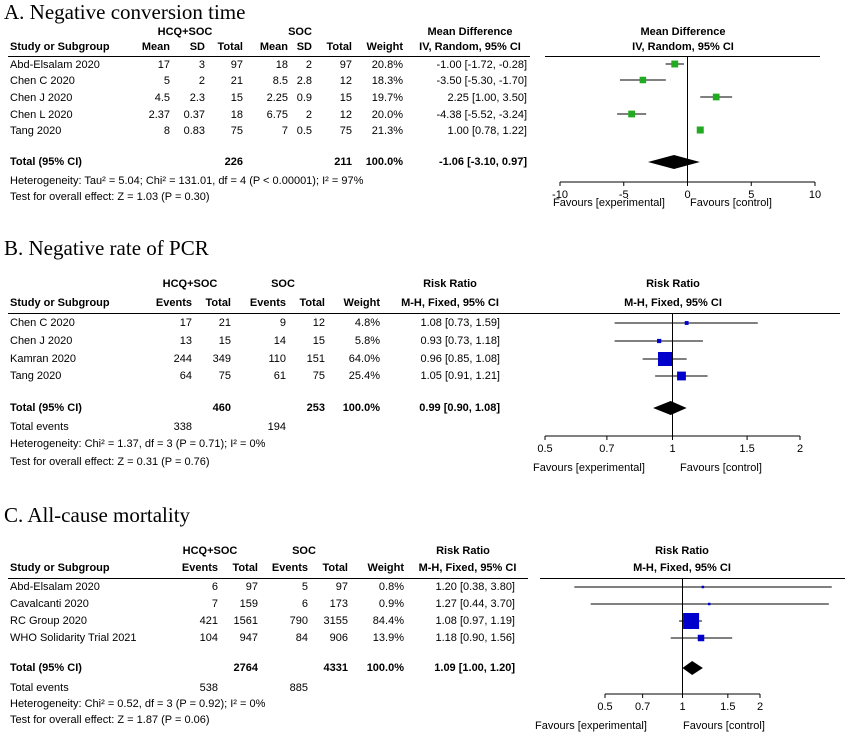 This screenshot has width=850, height=736. I want to click on cell: 17, so click(163, 65).